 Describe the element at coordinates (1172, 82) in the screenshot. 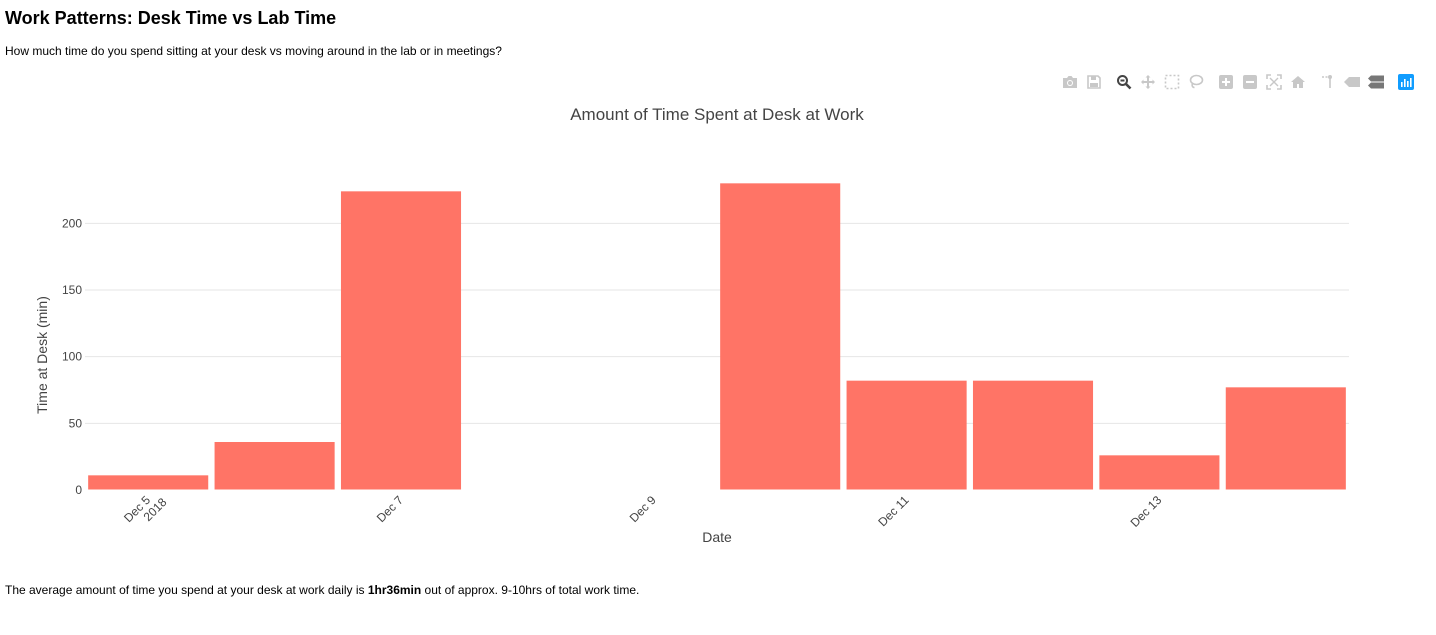

I see `box-select-icon` at that location.